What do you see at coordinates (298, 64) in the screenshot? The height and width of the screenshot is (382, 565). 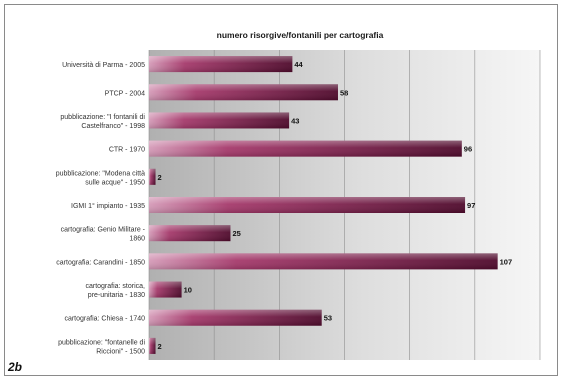 I see `value-label: 44` at bounding box center [298, 64].